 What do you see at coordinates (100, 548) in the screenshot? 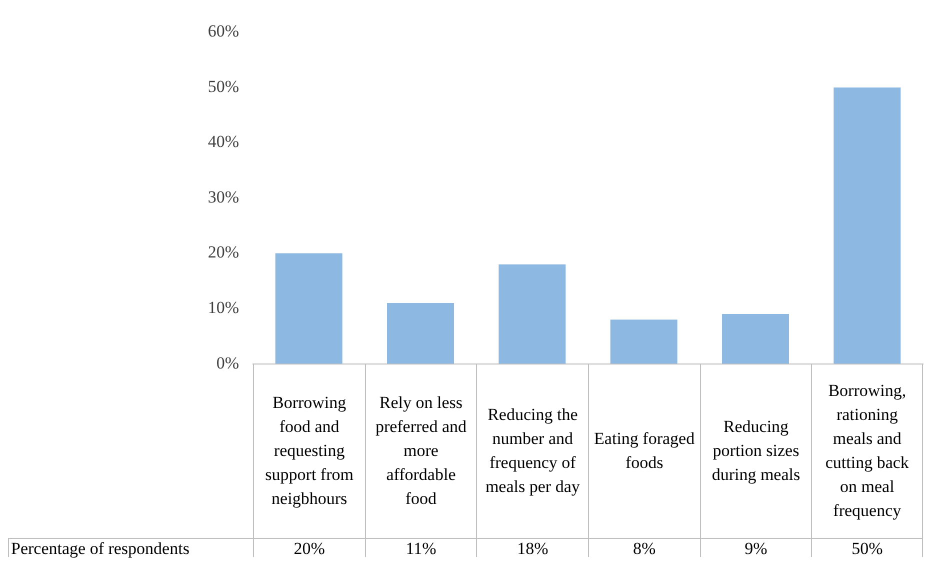
I see `text: Percentage of respondents` at bounding box center [100, 548].